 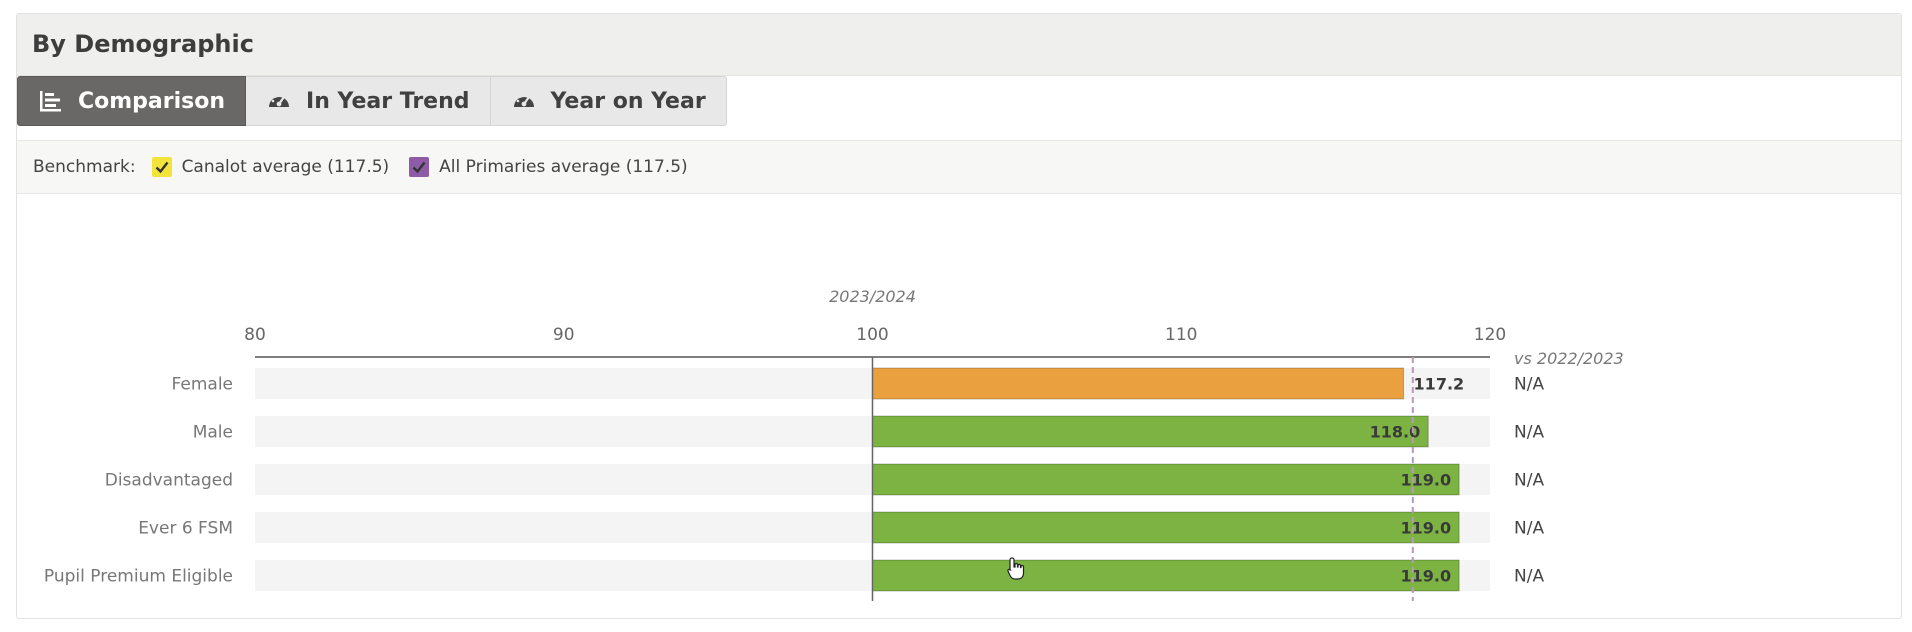 I want to click on chart-period-label: 2023/2024, so click(x=872, y=296).